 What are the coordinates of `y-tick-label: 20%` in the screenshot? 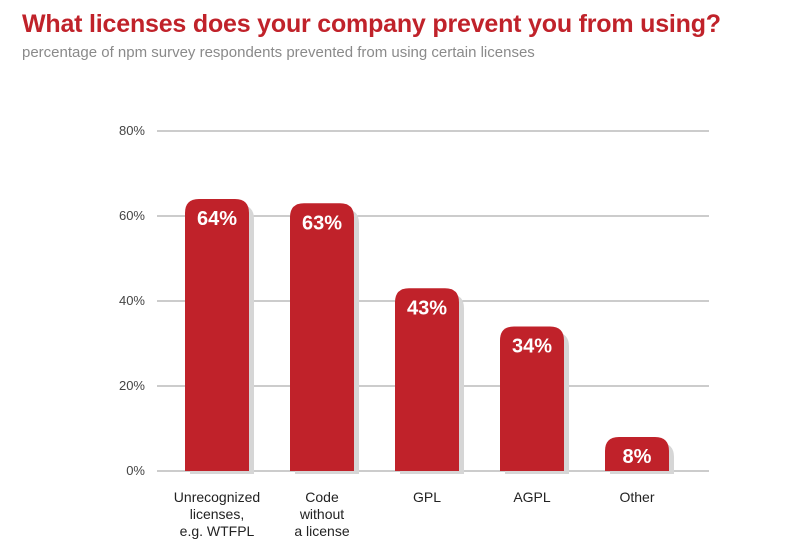 It's located at (132, 385).